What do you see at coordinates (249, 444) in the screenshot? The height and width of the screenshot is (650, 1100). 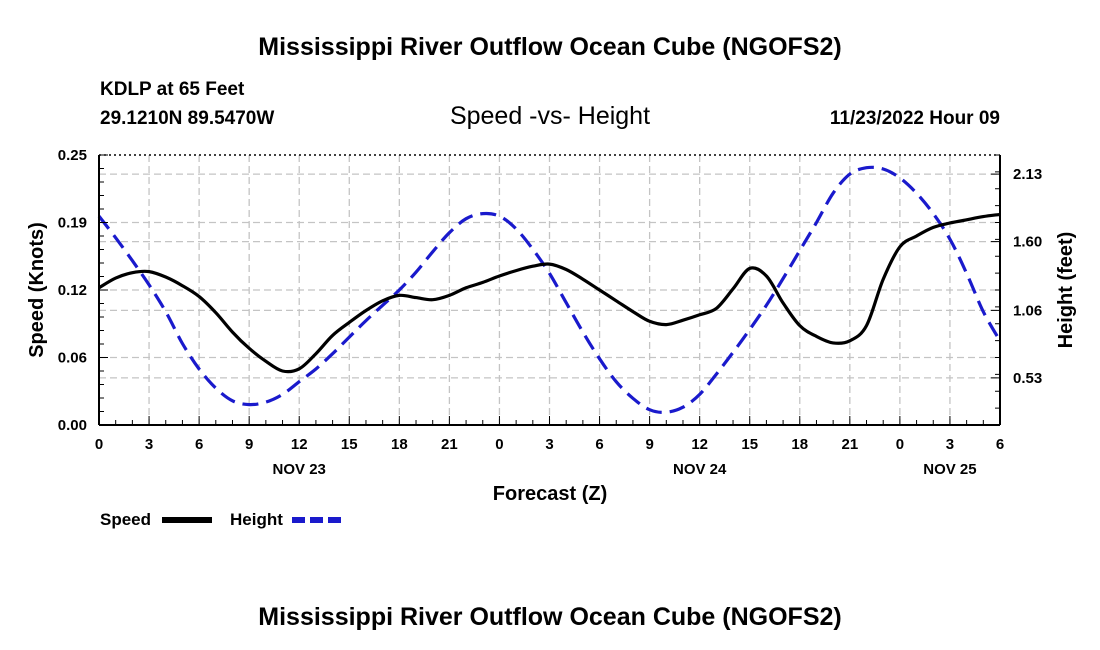 I see `x-tick-label-3: 9` at bounding box center [249, 444].